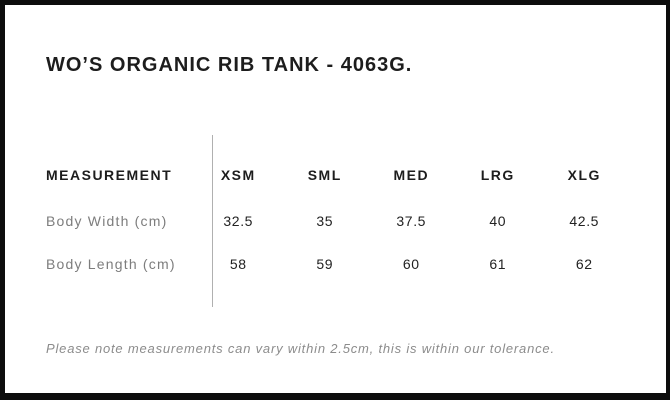  I want to click on table-header-row: MEASUREMENT XSM SML MED LRG XLG, so click(335, 175).